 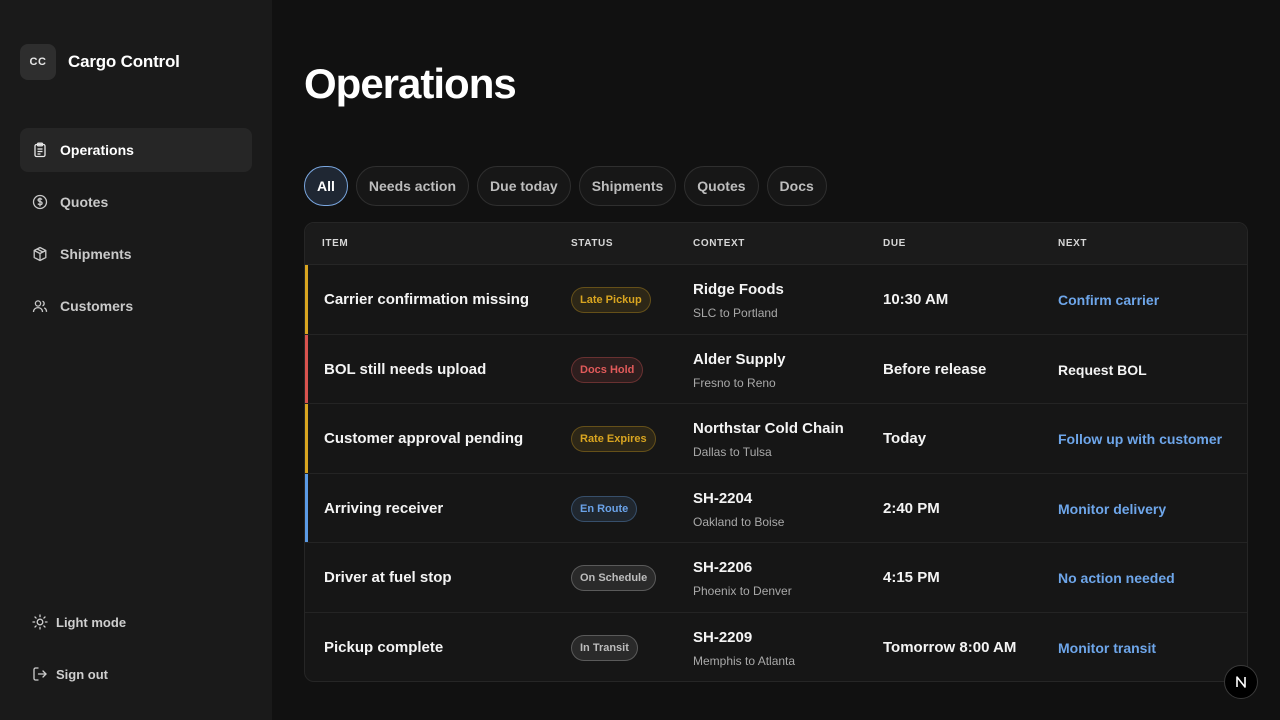 I want to click on filter-needs-action: Needs action, so click(x=412, y=186).